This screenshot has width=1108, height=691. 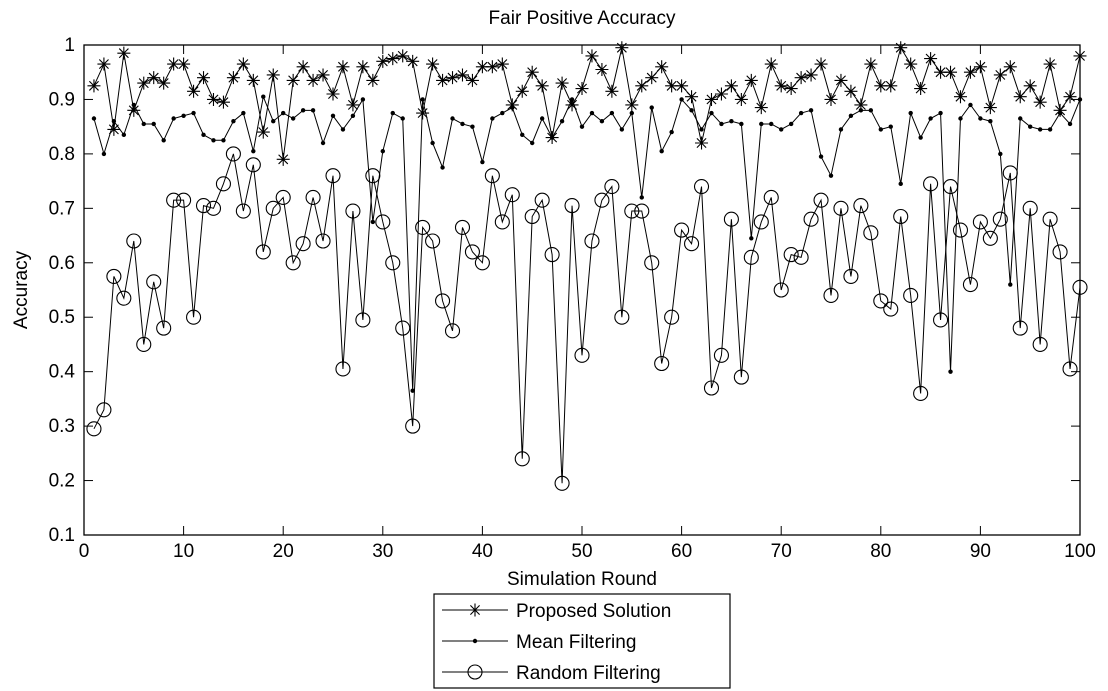 What do you see at coordinates (69, 45) in the screenshot?
I see `y-tick-label: 1` at bounding box center [69, 45].